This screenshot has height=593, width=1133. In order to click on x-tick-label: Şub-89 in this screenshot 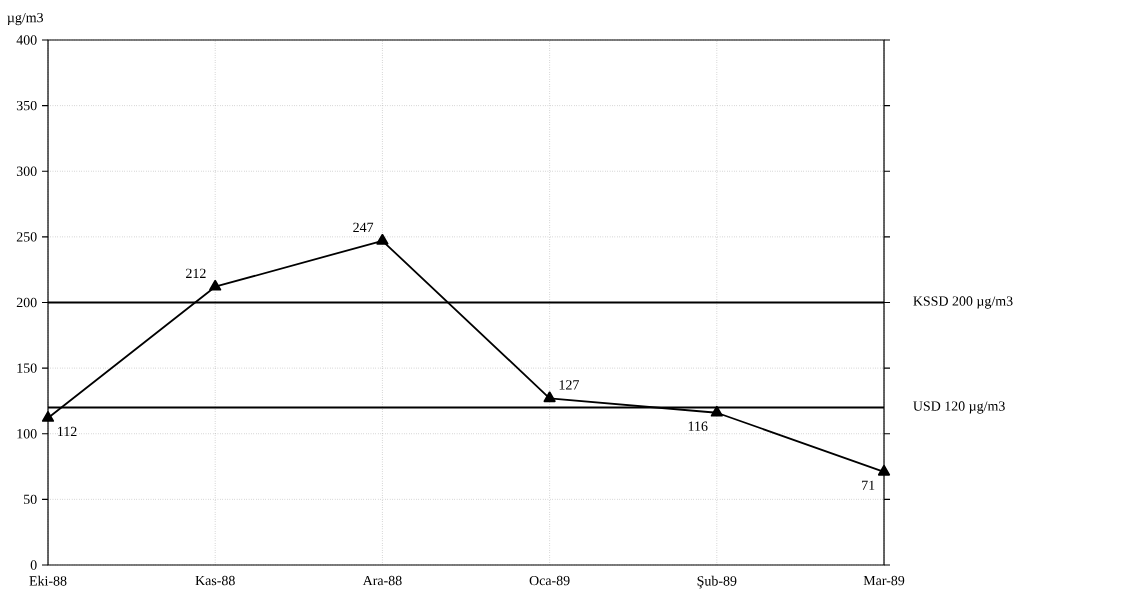, I will do `click(717, 582)`.